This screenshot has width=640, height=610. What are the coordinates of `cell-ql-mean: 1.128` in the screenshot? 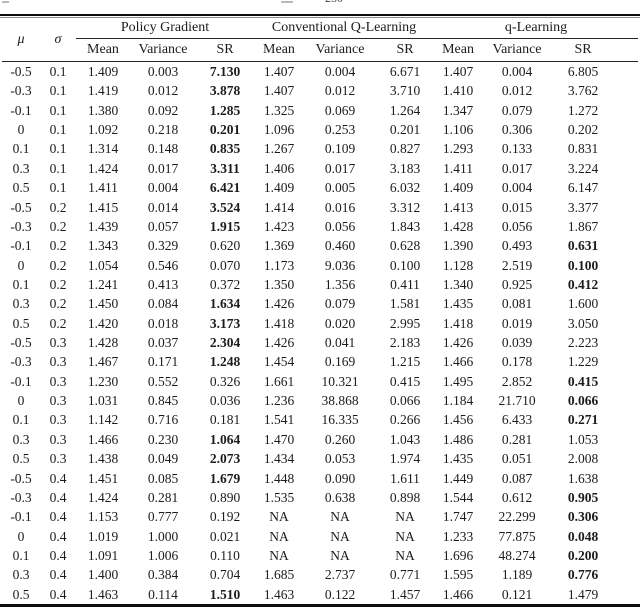 It's located at (458, 265).